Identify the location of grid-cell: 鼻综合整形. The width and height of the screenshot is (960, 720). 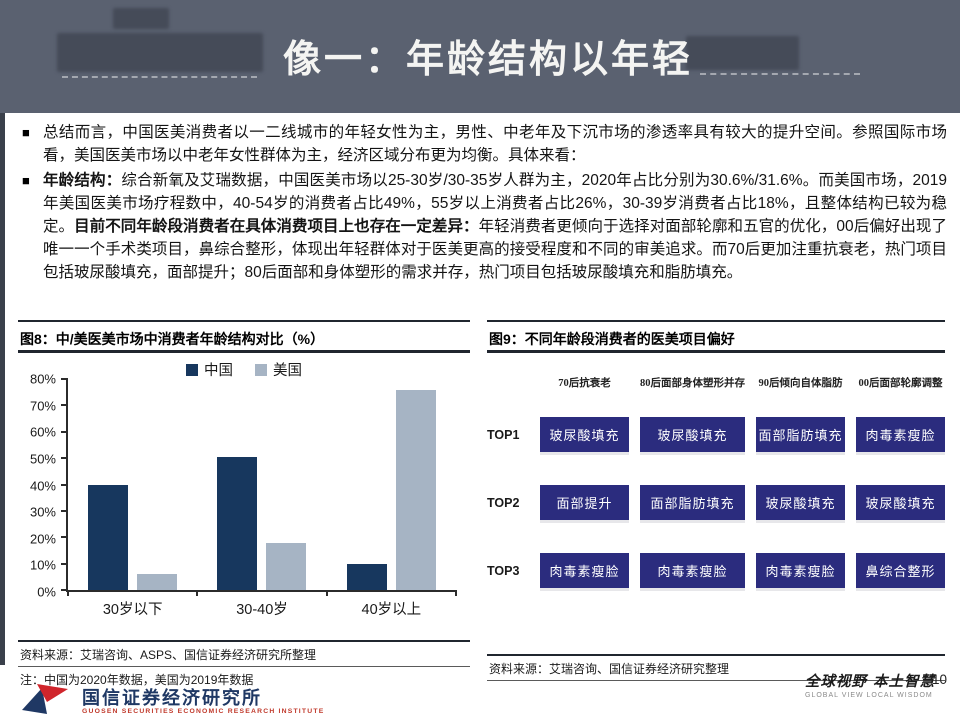
(900, 570).